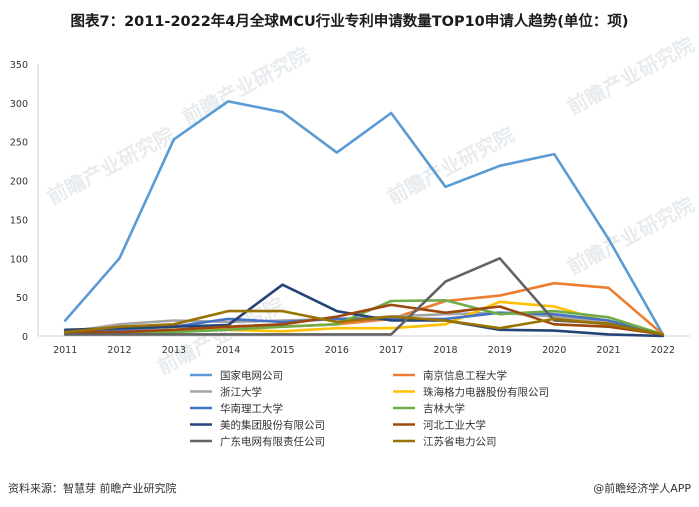 The height and width of the screenshot is (507, 699). What do you see at coordinates (19, 104) in the screenshot?
I see `y-tick-label: 300` at bounding box center [19, 104].